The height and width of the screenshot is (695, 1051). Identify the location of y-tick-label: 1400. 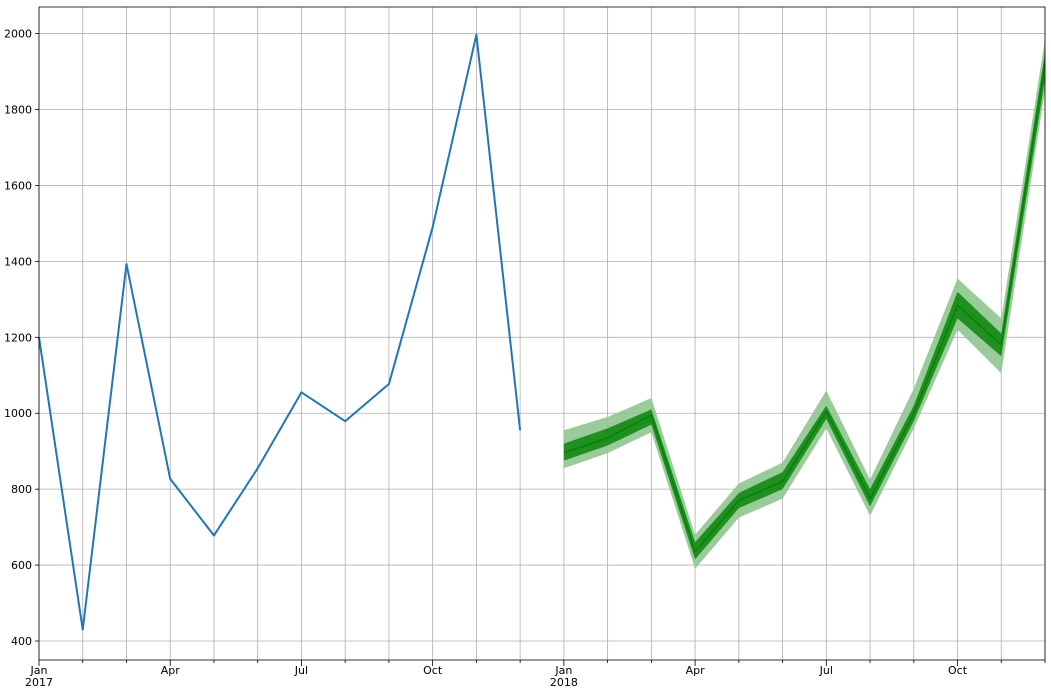
(18, 261).